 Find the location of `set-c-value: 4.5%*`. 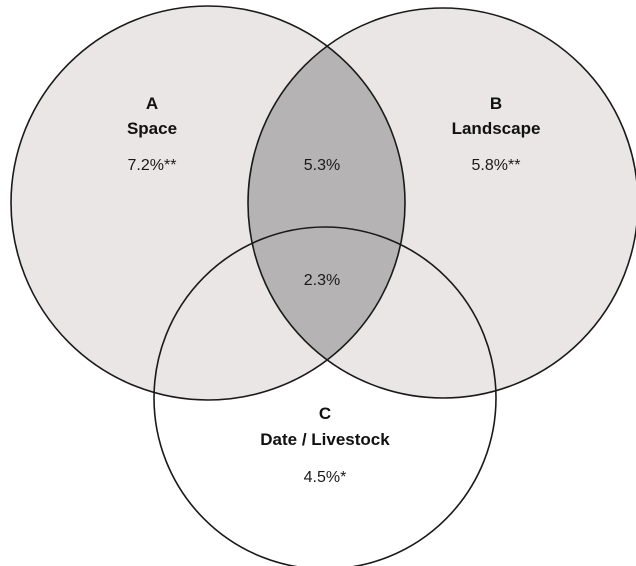

set-c-value: 4.5%* is located at coordinates (325, 477).